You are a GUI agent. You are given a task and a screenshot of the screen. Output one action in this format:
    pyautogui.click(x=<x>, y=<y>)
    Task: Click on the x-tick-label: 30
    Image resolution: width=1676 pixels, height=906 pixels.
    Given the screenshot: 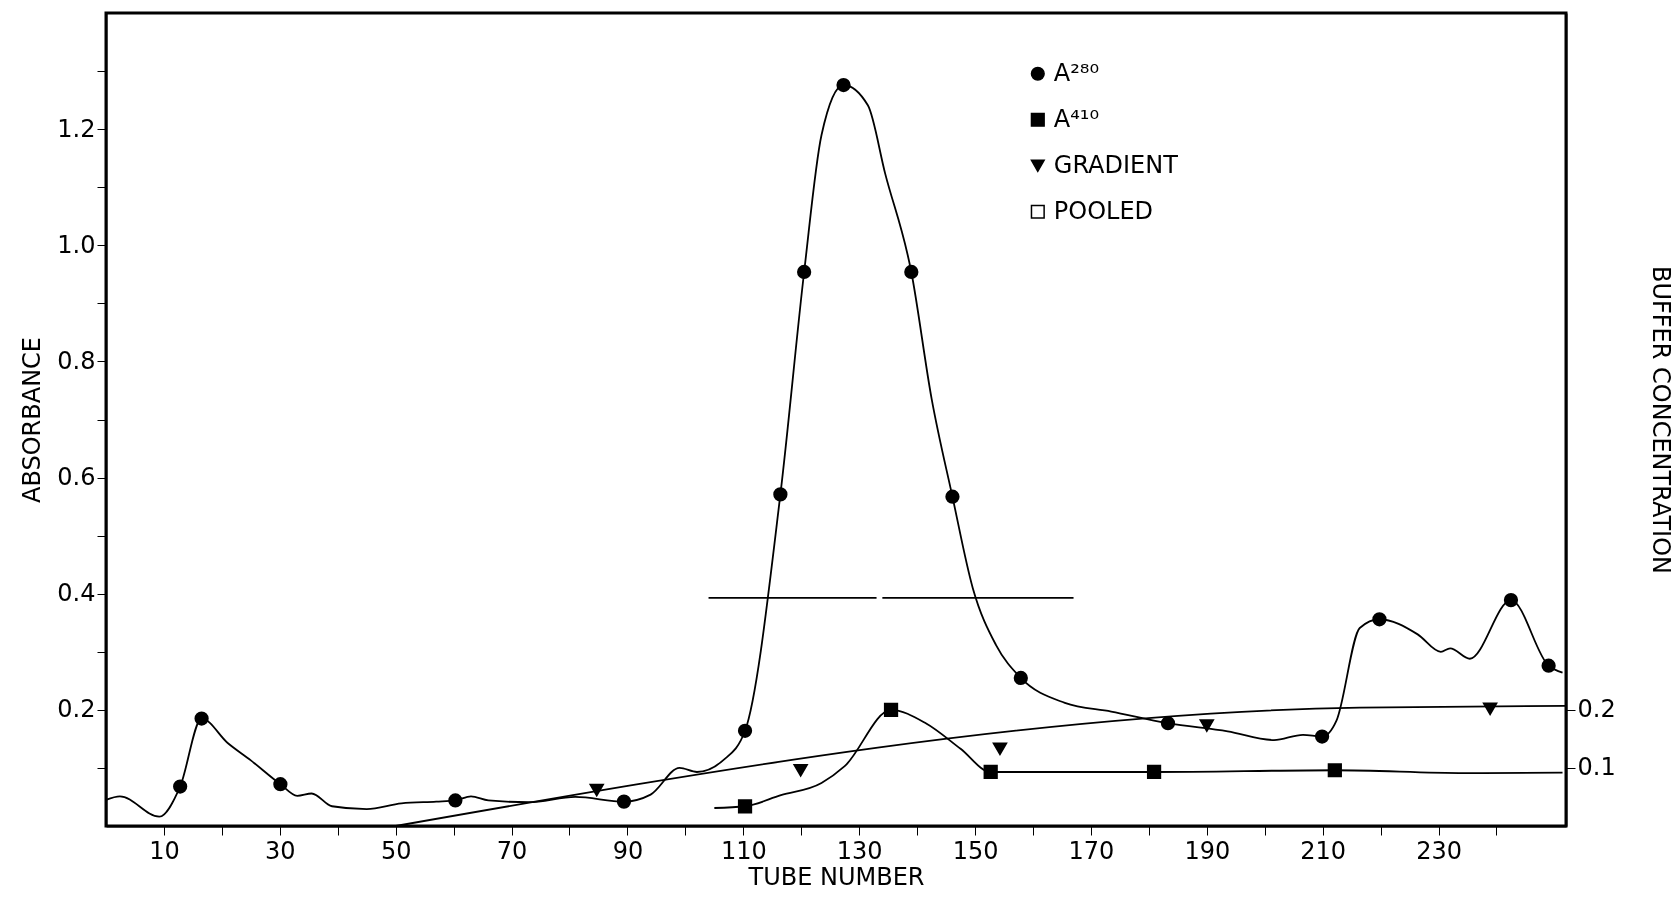 What is the action you would take?
    pyautogui.click(x=280, y=850)
    